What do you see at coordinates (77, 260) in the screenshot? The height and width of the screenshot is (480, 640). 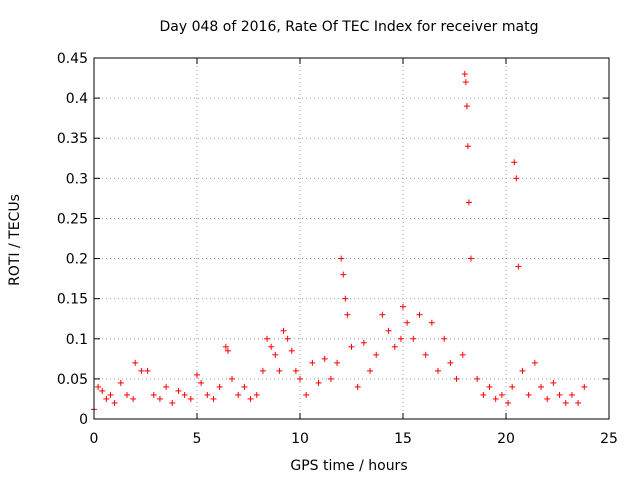 I see `y-tick-label: 0.2` at bounding box center [77, 260].